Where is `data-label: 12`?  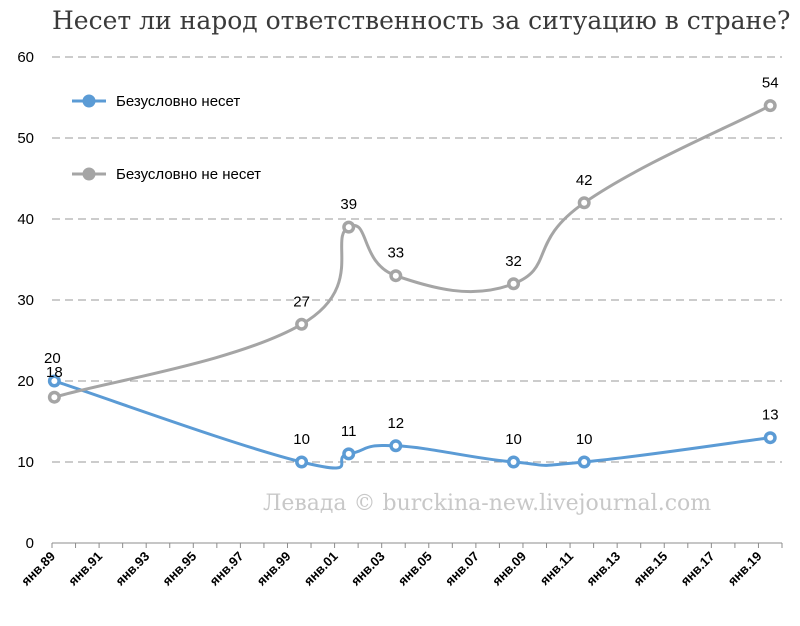
data-label: 12 is located at coordinates (395, 423).